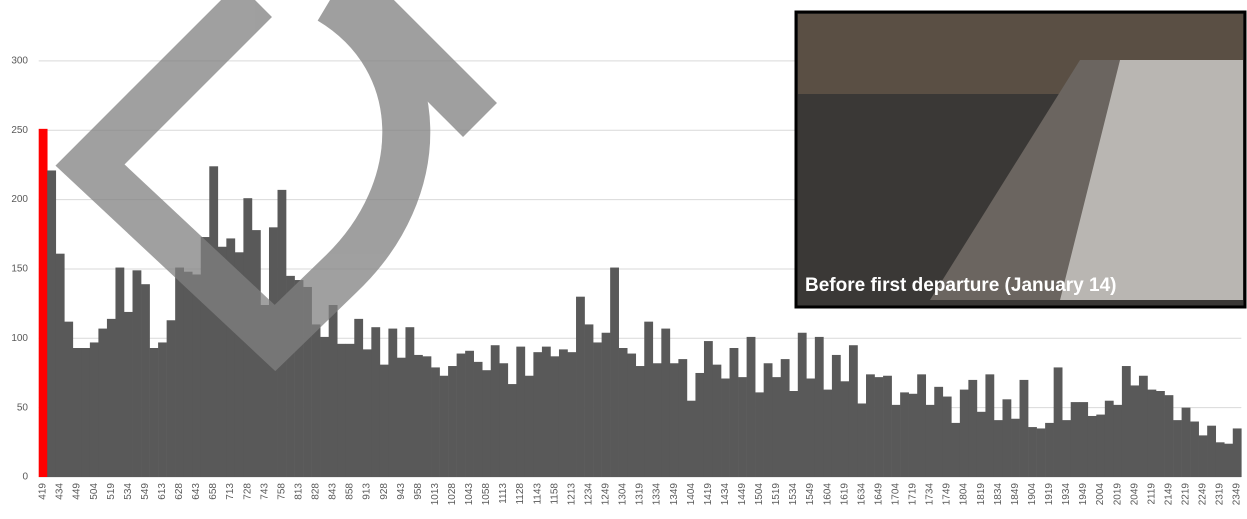 This screenshot has width=1247, height=519. What do you see at coordinates (640, 494) in the screenshot?
I see `x-tick-label: 1319` at bounding box center [640, 494].